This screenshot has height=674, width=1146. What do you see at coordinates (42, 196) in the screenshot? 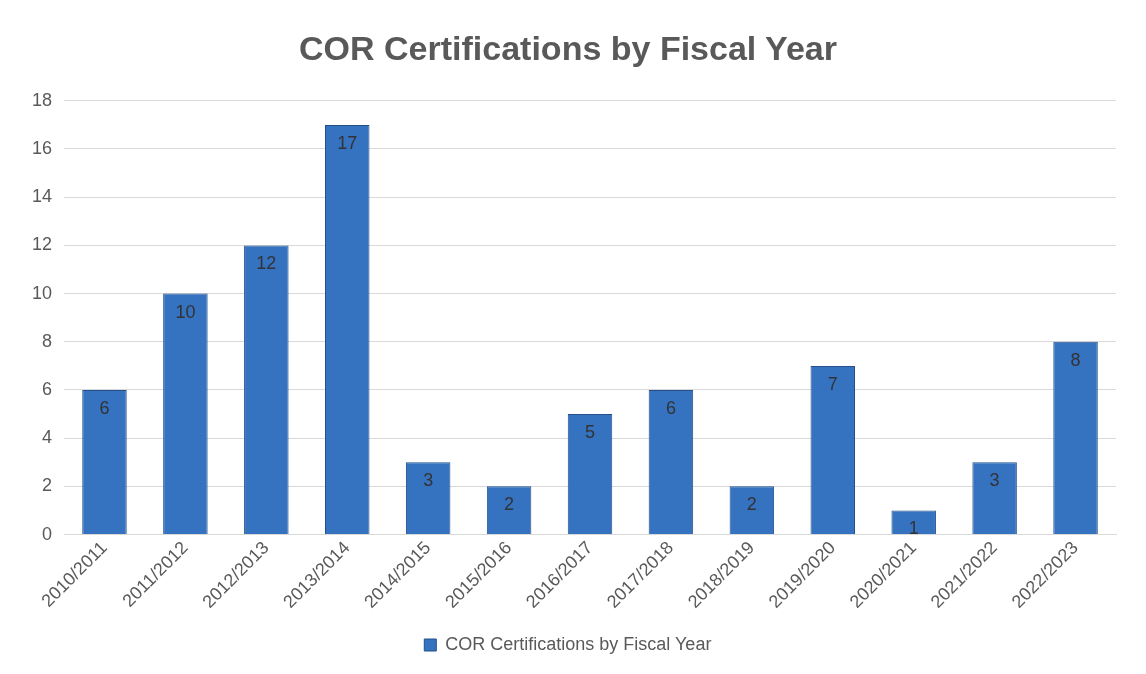
I see `y-tick-label: 14` at bounding box center [42, 196].